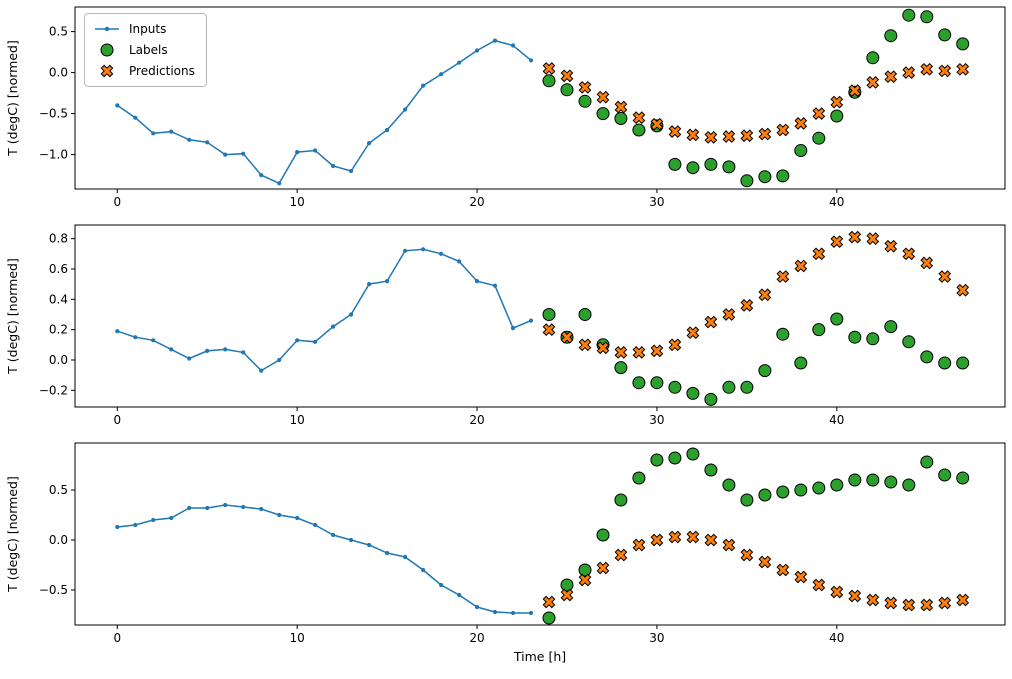 The width and height of the screenshot is (1012, 679). Describe the element at coordinates (656, 638) in the screenshot. I see `x-tick-label: 30` at that location.